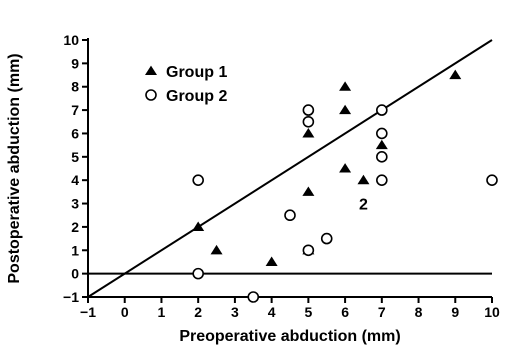 This screenshot has height=347, width=529. Describe the element at coordinates (75, 110) in the screenshot. I see `y-tick-label: 7` at that location.